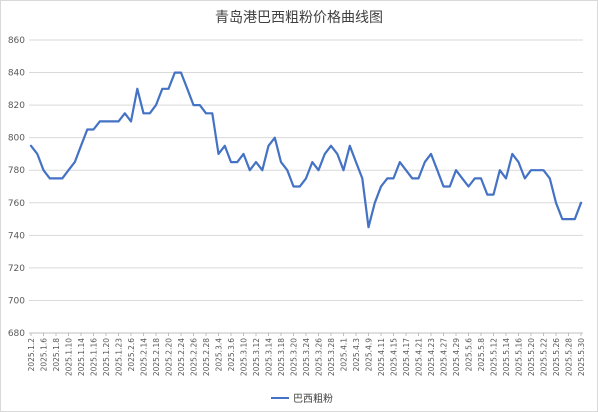  What do you see at coordinates (481, 355) in the screenshot?
I see `x-tick-label: 2025.5.8` at bounding box center [481, 355].